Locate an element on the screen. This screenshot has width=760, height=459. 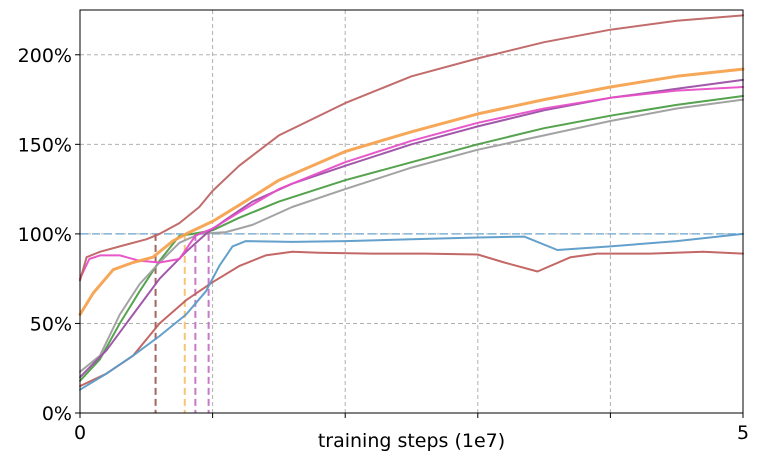
y-tick-label-3: 150% is located at coordinates (45, 145).